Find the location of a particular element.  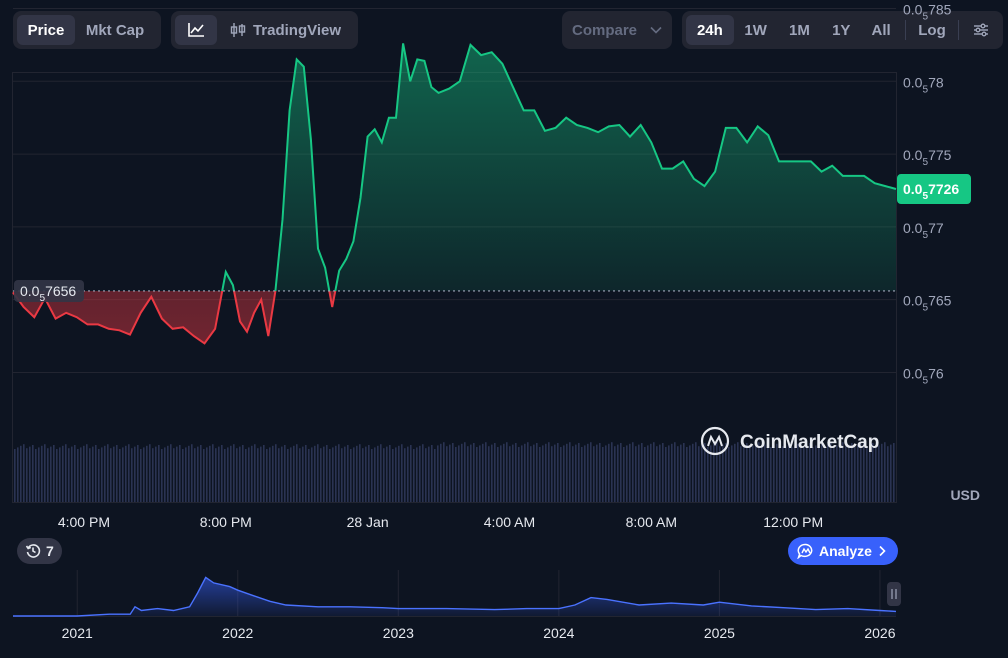

tradingview-button: TradingView is located at coordinates (285, 30).